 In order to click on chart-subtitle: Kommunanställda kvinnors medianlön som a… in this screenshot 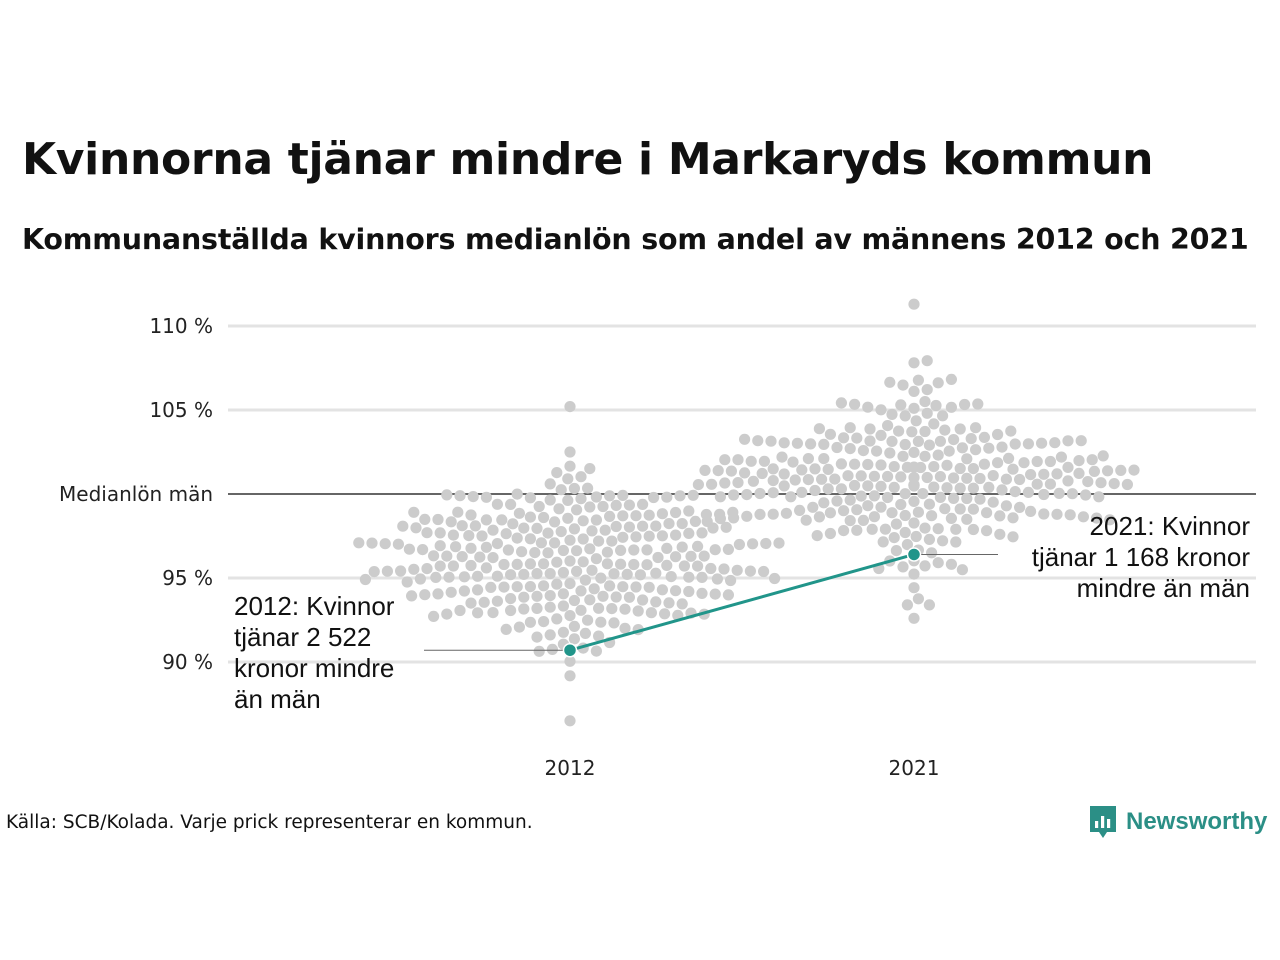, I will do `click(635, 239)`.